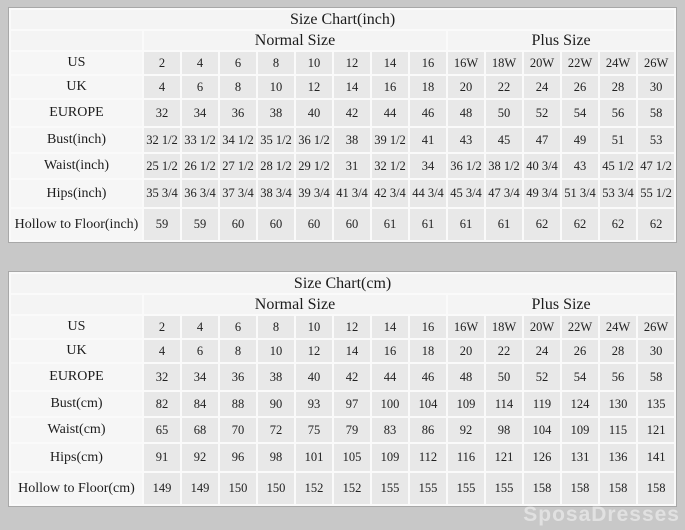 The height and width of the screenshot is (530, 685). I want to click on size-cell: 36 3/4, so click(200, 193).